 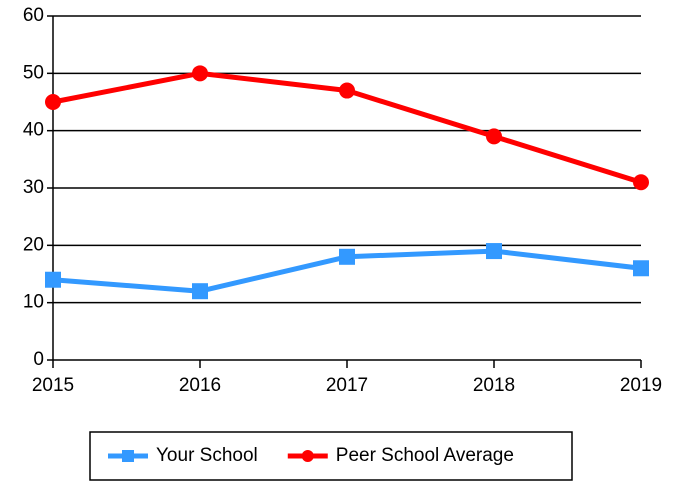 I want to click on x-tick-label: 2016, so click(x=200, y=385).